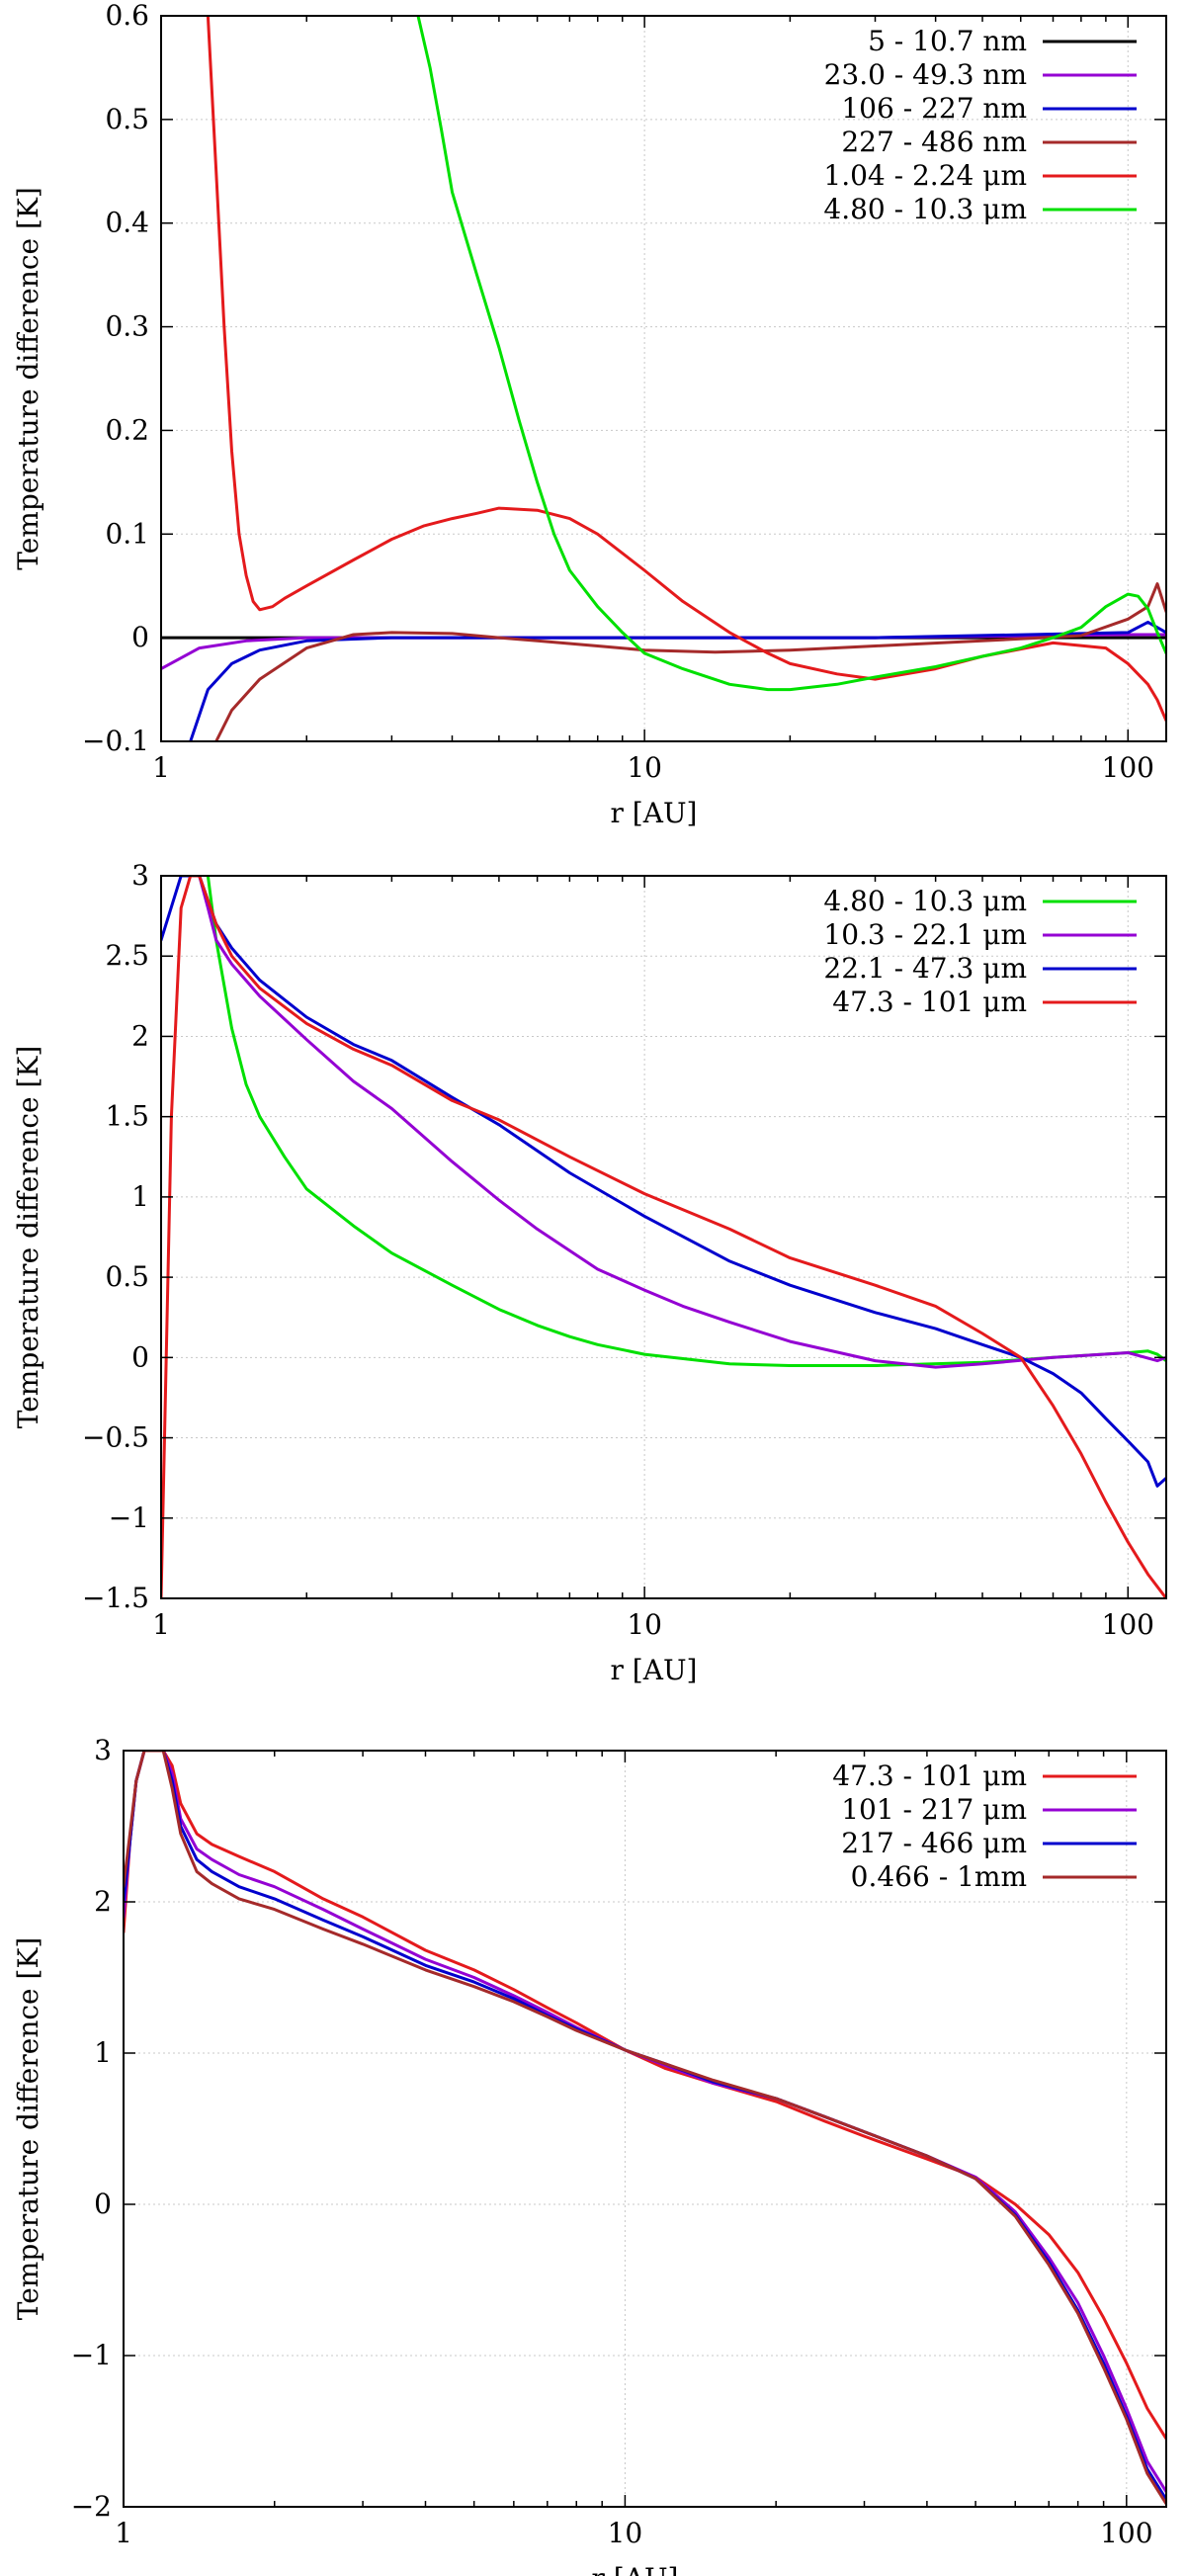 Image resolution: width=1186 pixels, height=2576 pixels. Describe the element at coordinates (115, 1598) in the screenshot. I see `chart-2-ytick-label: −1.5` at that location.